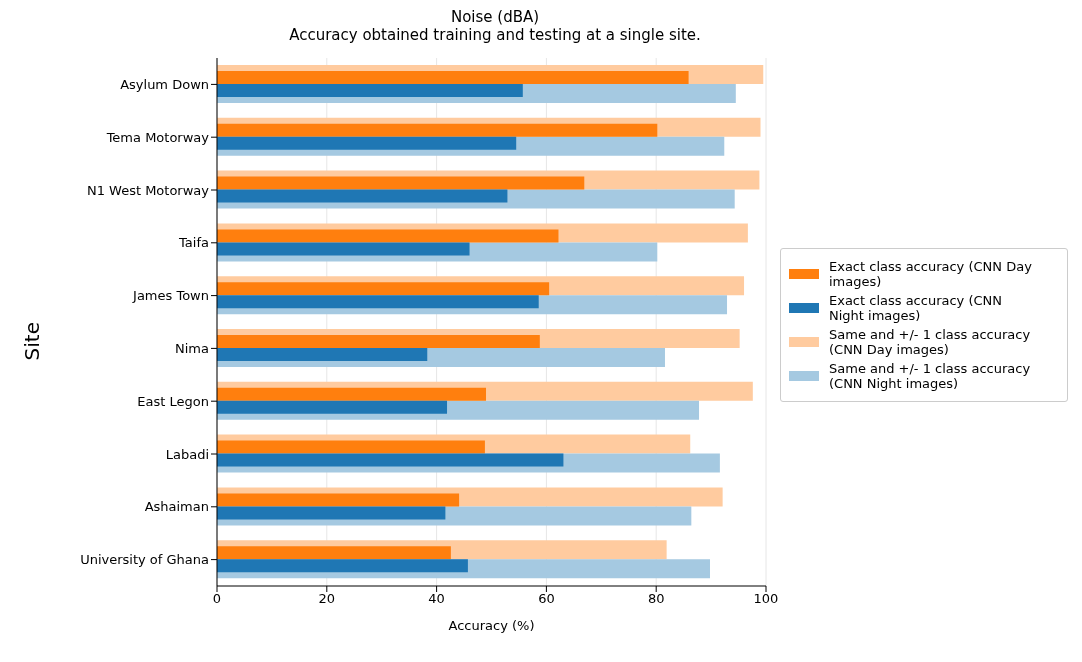  I want to click on y-tick-label: University of Ghana, so click(144, 560).